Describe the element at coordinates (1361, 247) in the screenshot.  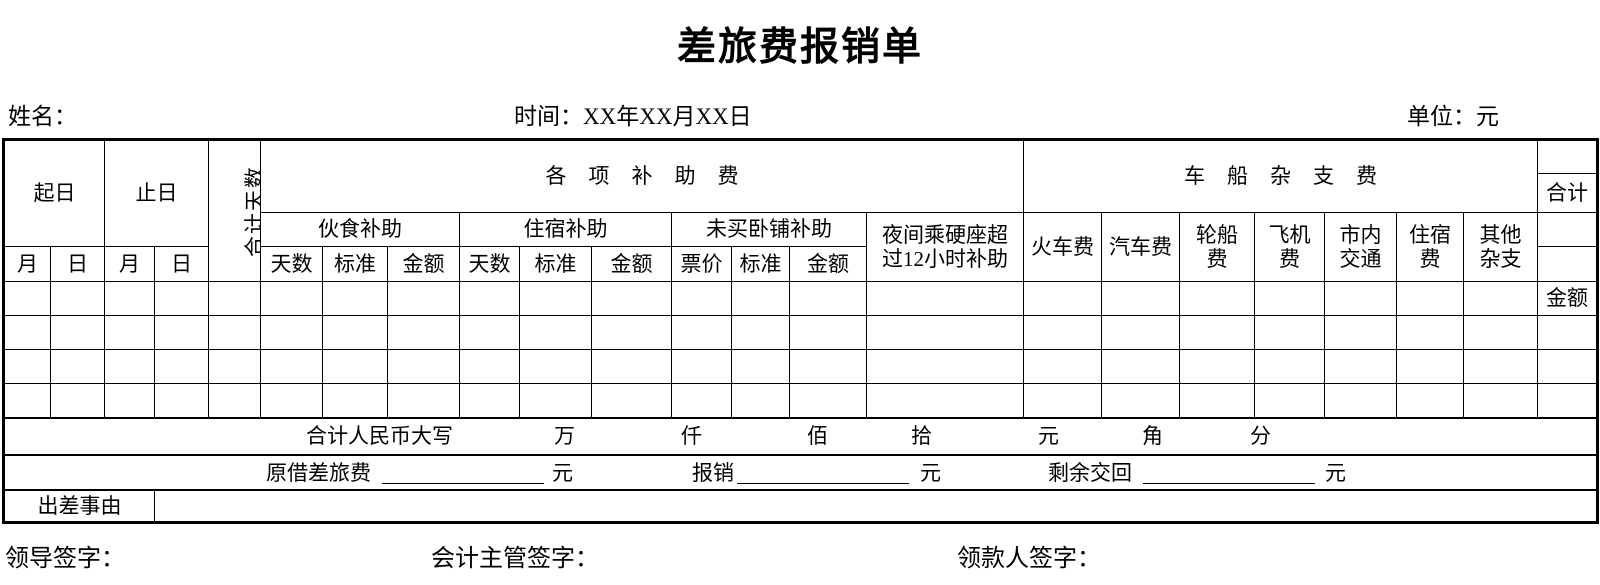
I see `col-header-city-transport: 市内 交通` at that location.